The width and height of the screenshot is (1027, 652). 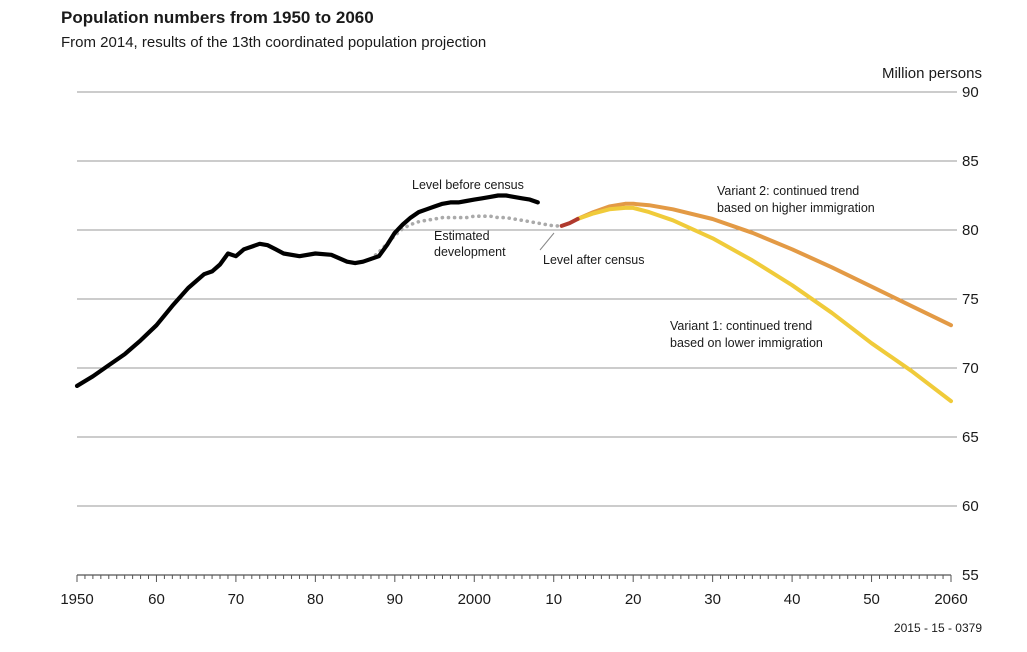 What do you see at coordinates (315, 599) in the screenshot?
I see `x-tick-label: 80` at bounding box center [315, 599].